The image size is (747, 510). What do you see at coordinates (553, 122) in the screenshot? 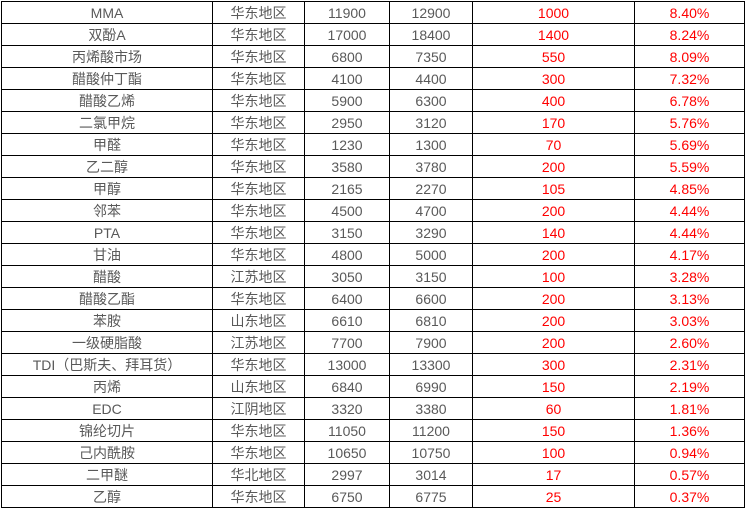
I see `cell-price-change: 170` at bounding box center [553, 122].